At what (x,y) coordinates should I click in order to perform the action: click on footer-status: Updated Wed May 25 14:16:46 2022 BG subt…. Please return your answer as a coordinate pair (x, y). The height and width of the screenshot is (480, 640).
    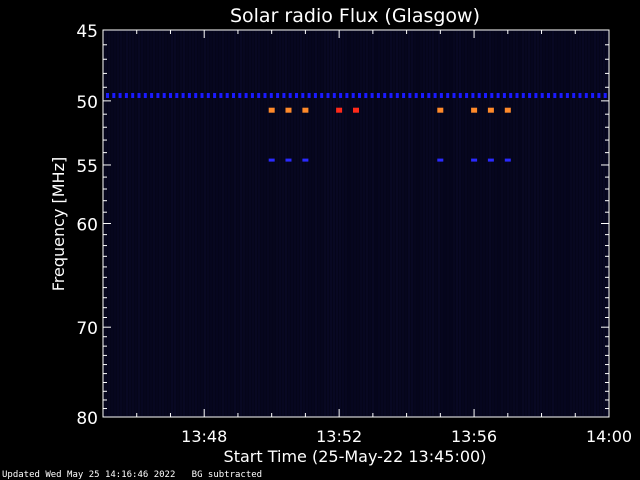
    Looking at the image, I should click on (132, 475).